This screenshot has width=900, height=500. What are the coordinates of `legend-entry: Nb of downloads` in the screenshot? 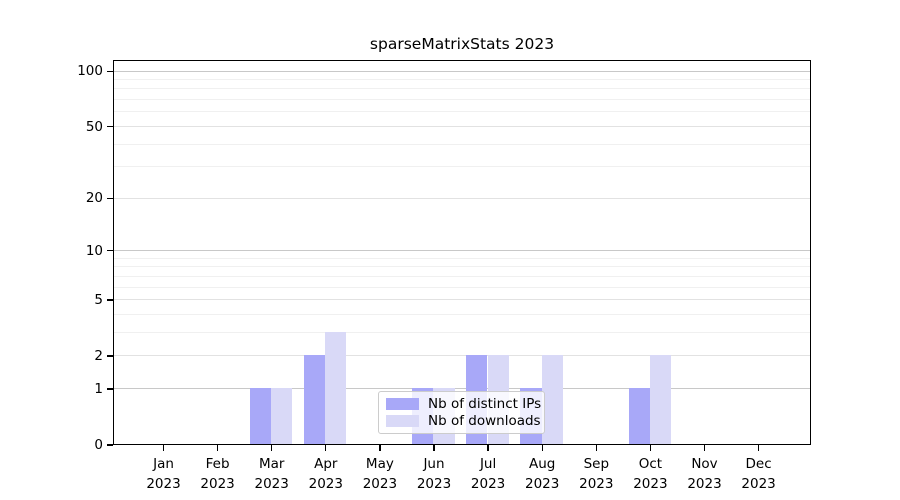 It's located at (463, 421).